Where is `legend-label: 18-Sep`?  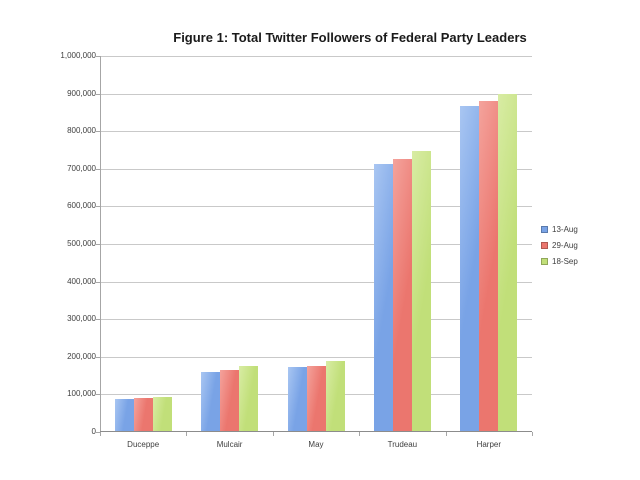
legend-label: 18-Sep is located at coordinates (565, 261).